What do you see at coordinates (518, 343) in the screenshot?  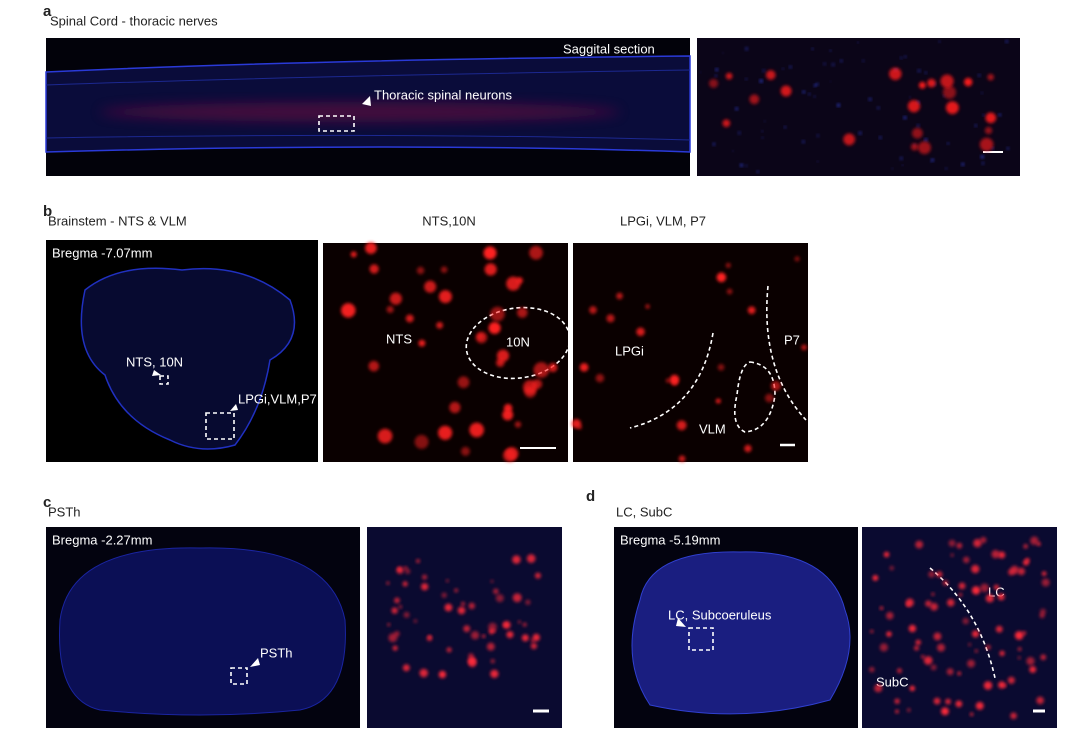 I see `region-outline` at bounding box center [518, 343].